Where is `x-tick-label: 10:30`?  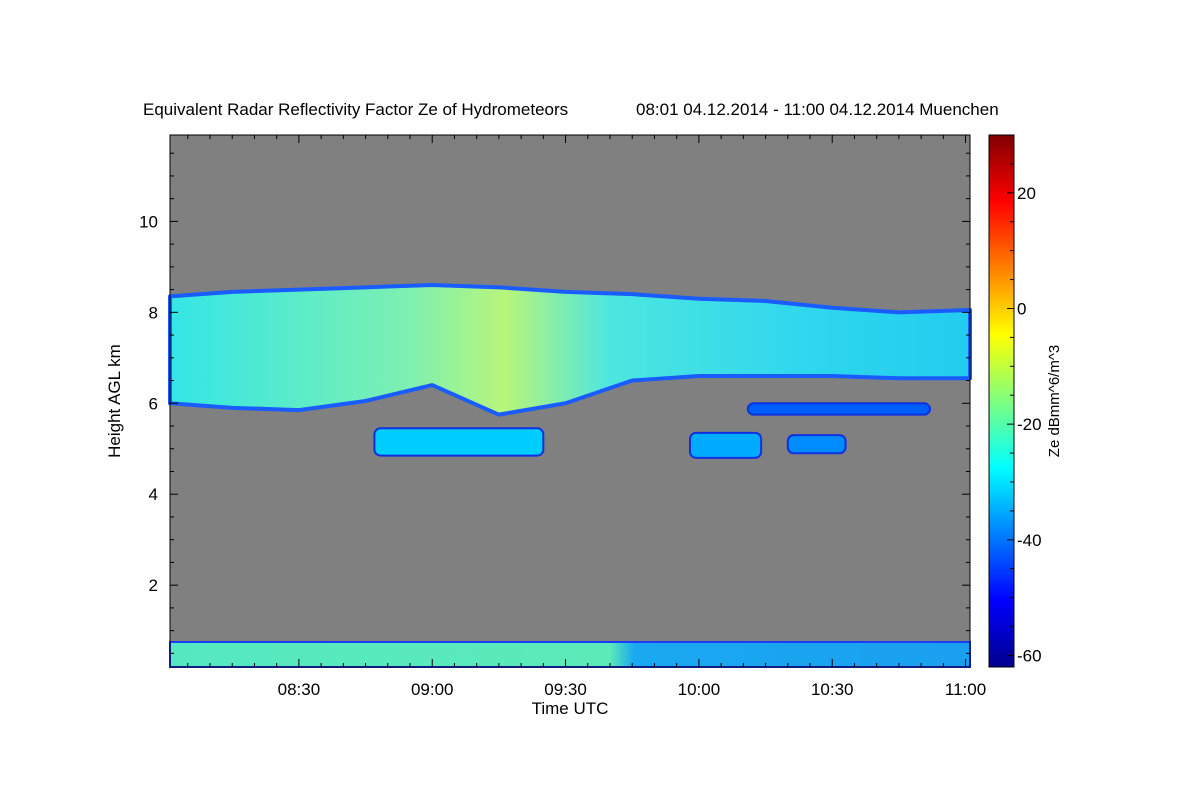
x-tick-label: 10:30 is located at coordinates (832, 689).